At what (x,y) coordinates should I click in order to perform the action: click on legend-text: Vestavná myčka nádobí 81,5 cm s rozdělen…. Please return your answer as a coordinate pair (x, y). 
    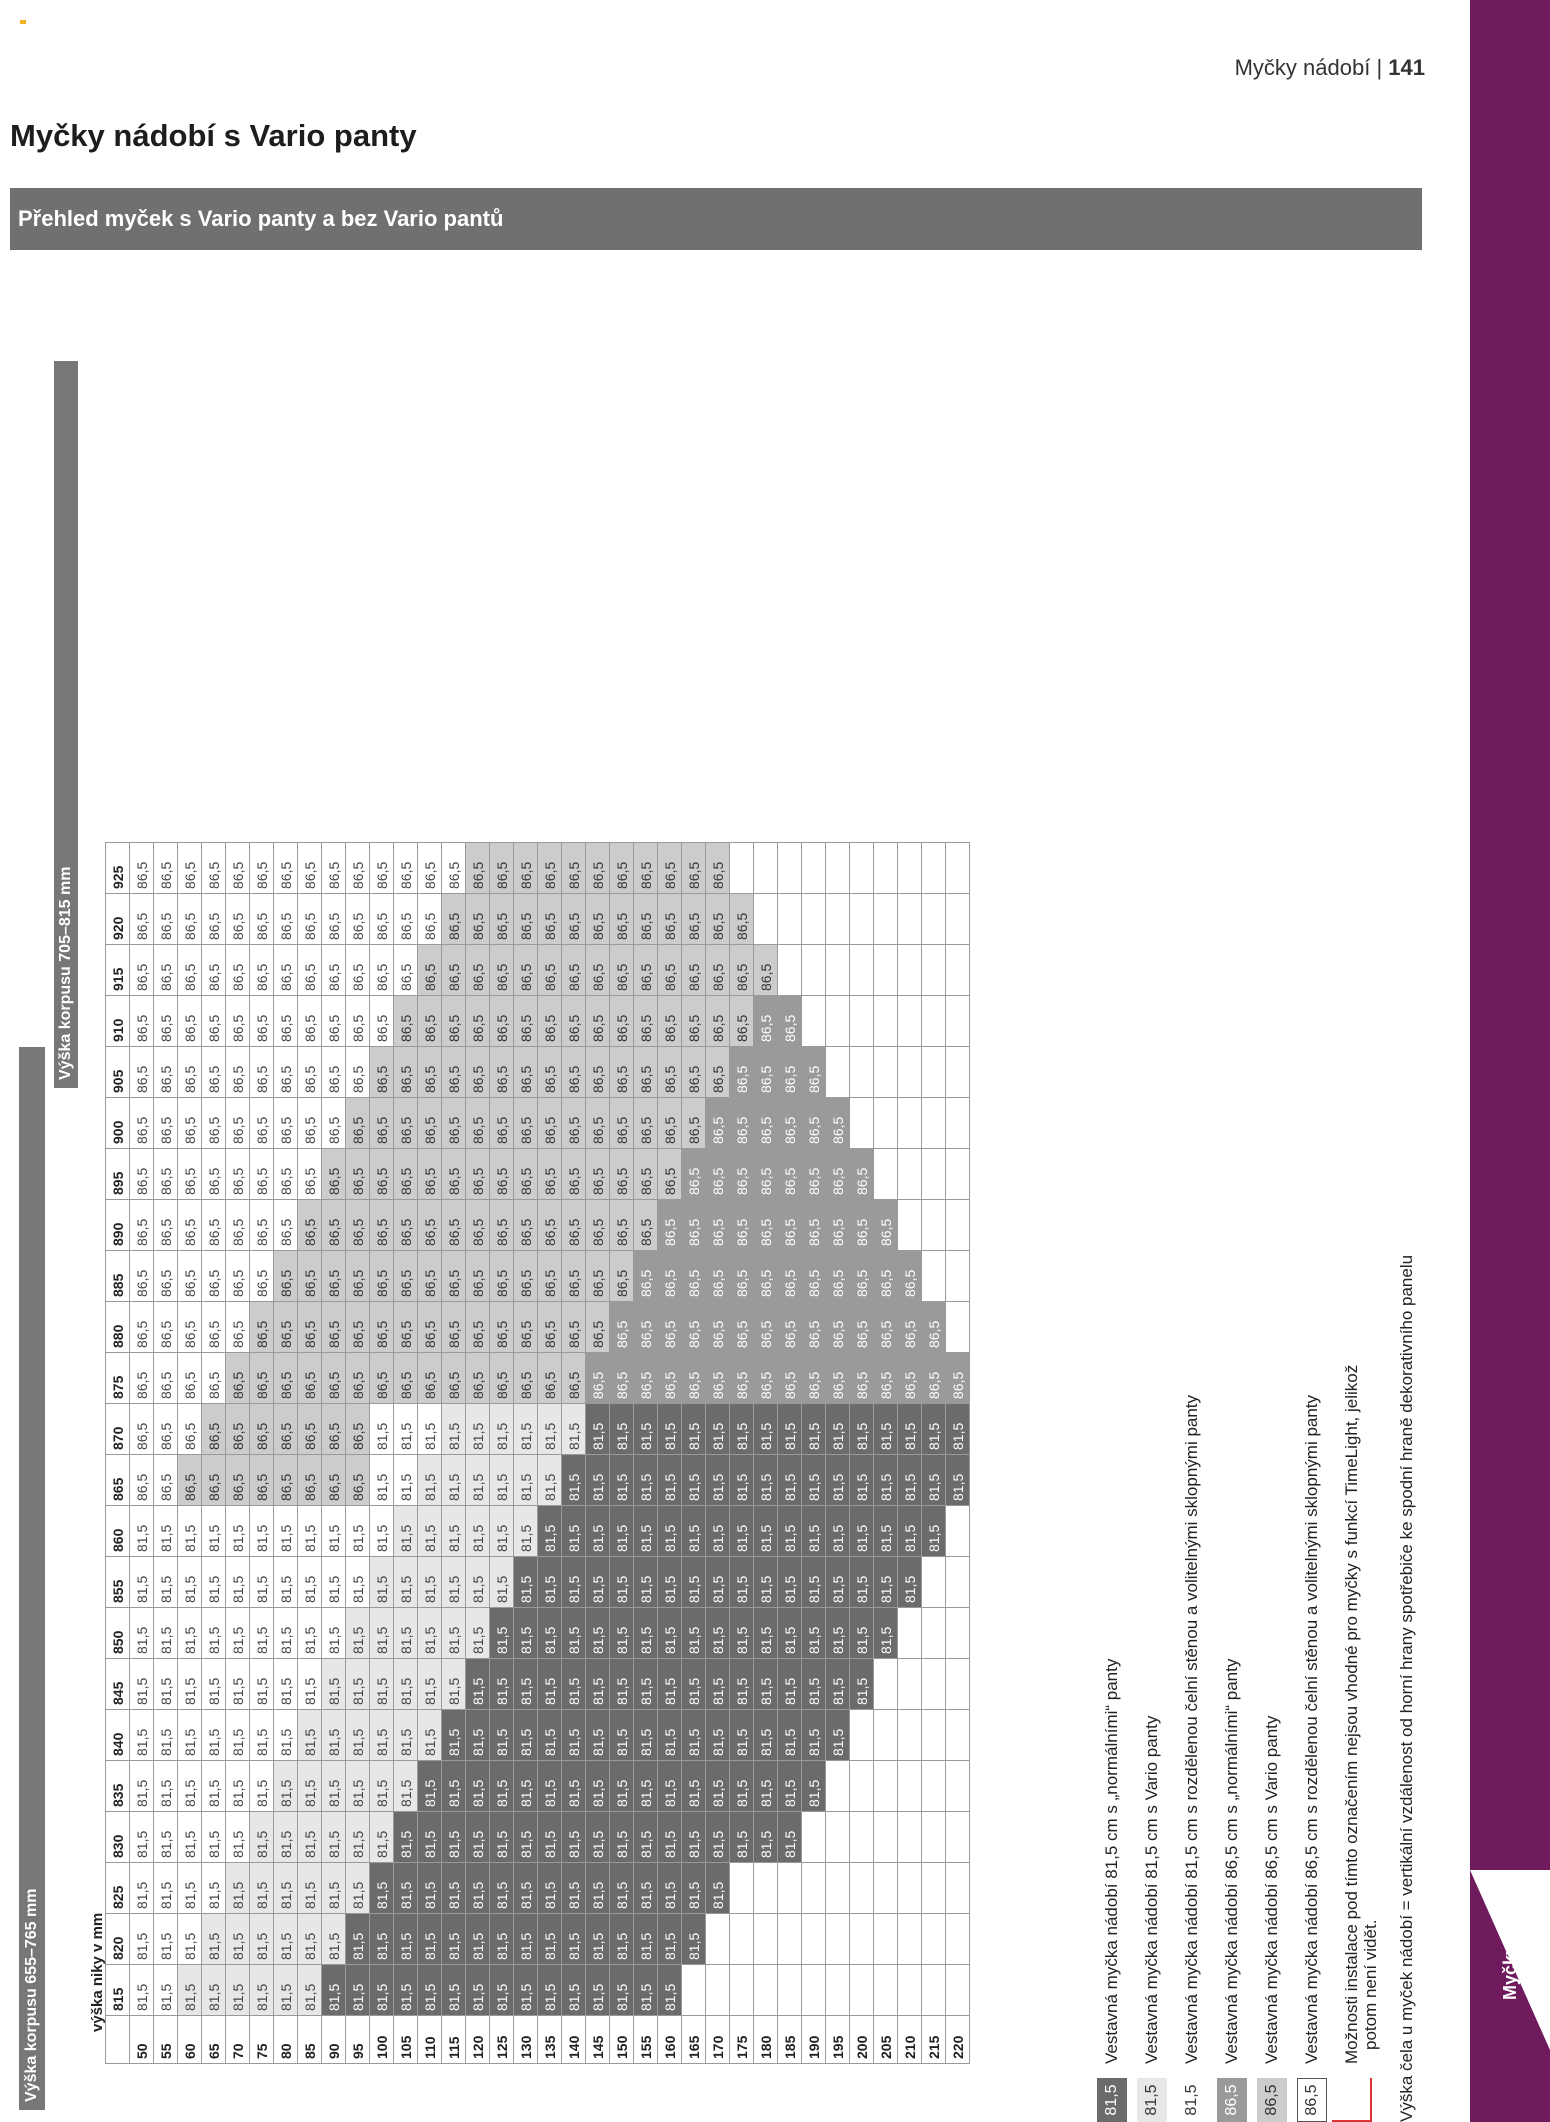
    Looking at the image, I should click on (1191, 1729).